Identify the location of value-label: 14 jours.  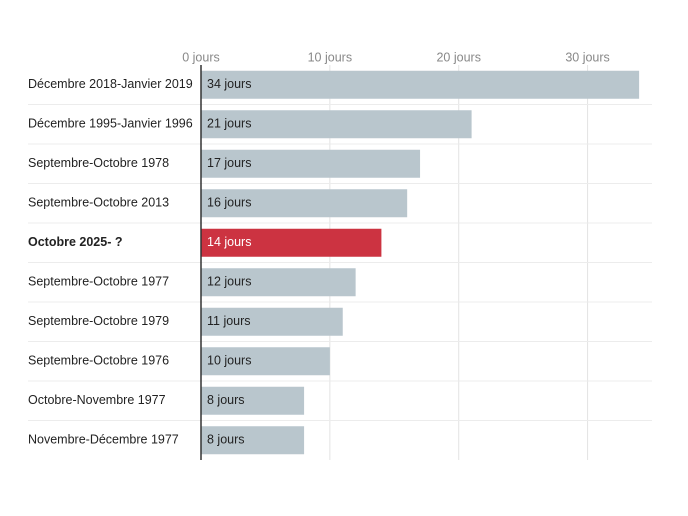
(229, 242).